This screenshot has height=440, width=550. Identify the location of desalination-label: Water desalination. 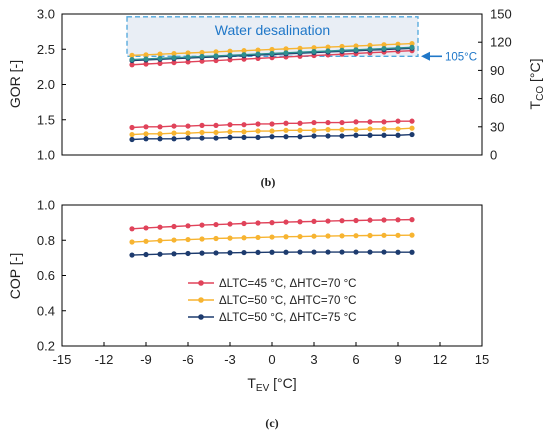
(272, 30).